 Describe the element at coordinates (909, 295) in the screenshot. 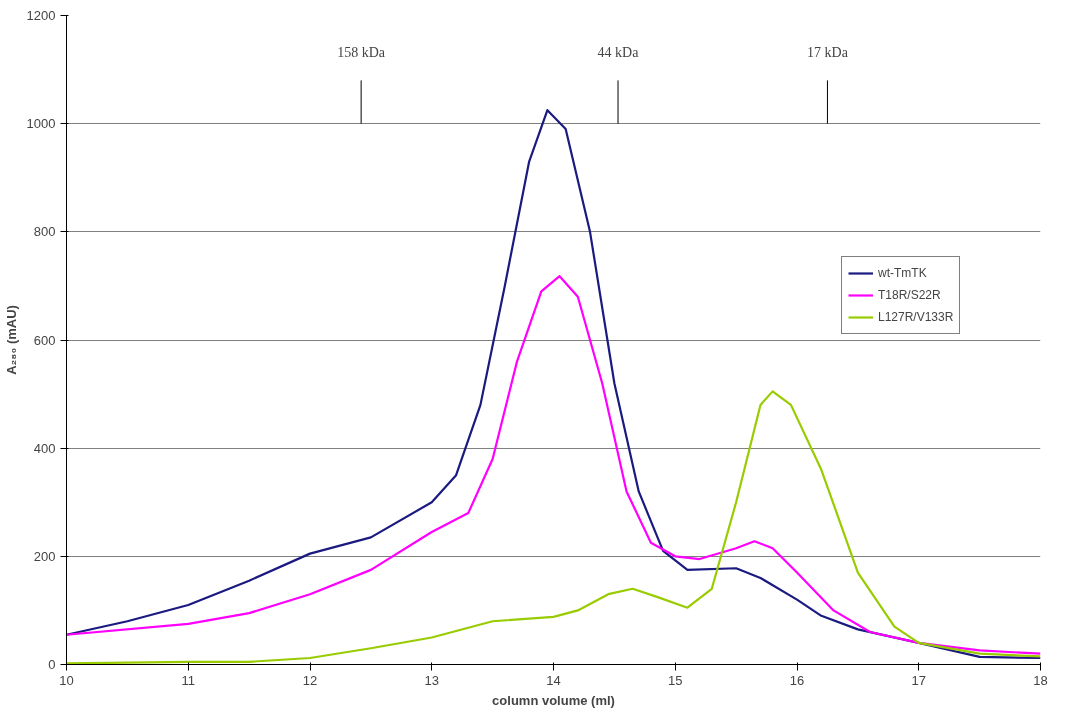

I see `legend-label: T18R/S22R` at that location.